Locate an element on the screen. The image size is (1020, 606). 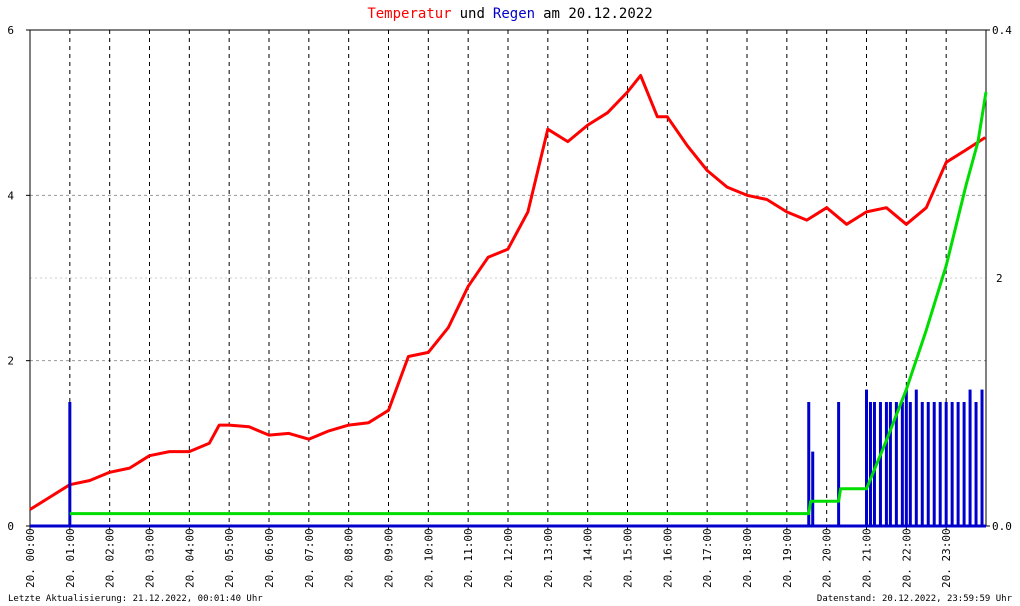
y2-tick-label: 0.0 is located at coordinates (1002, 526).